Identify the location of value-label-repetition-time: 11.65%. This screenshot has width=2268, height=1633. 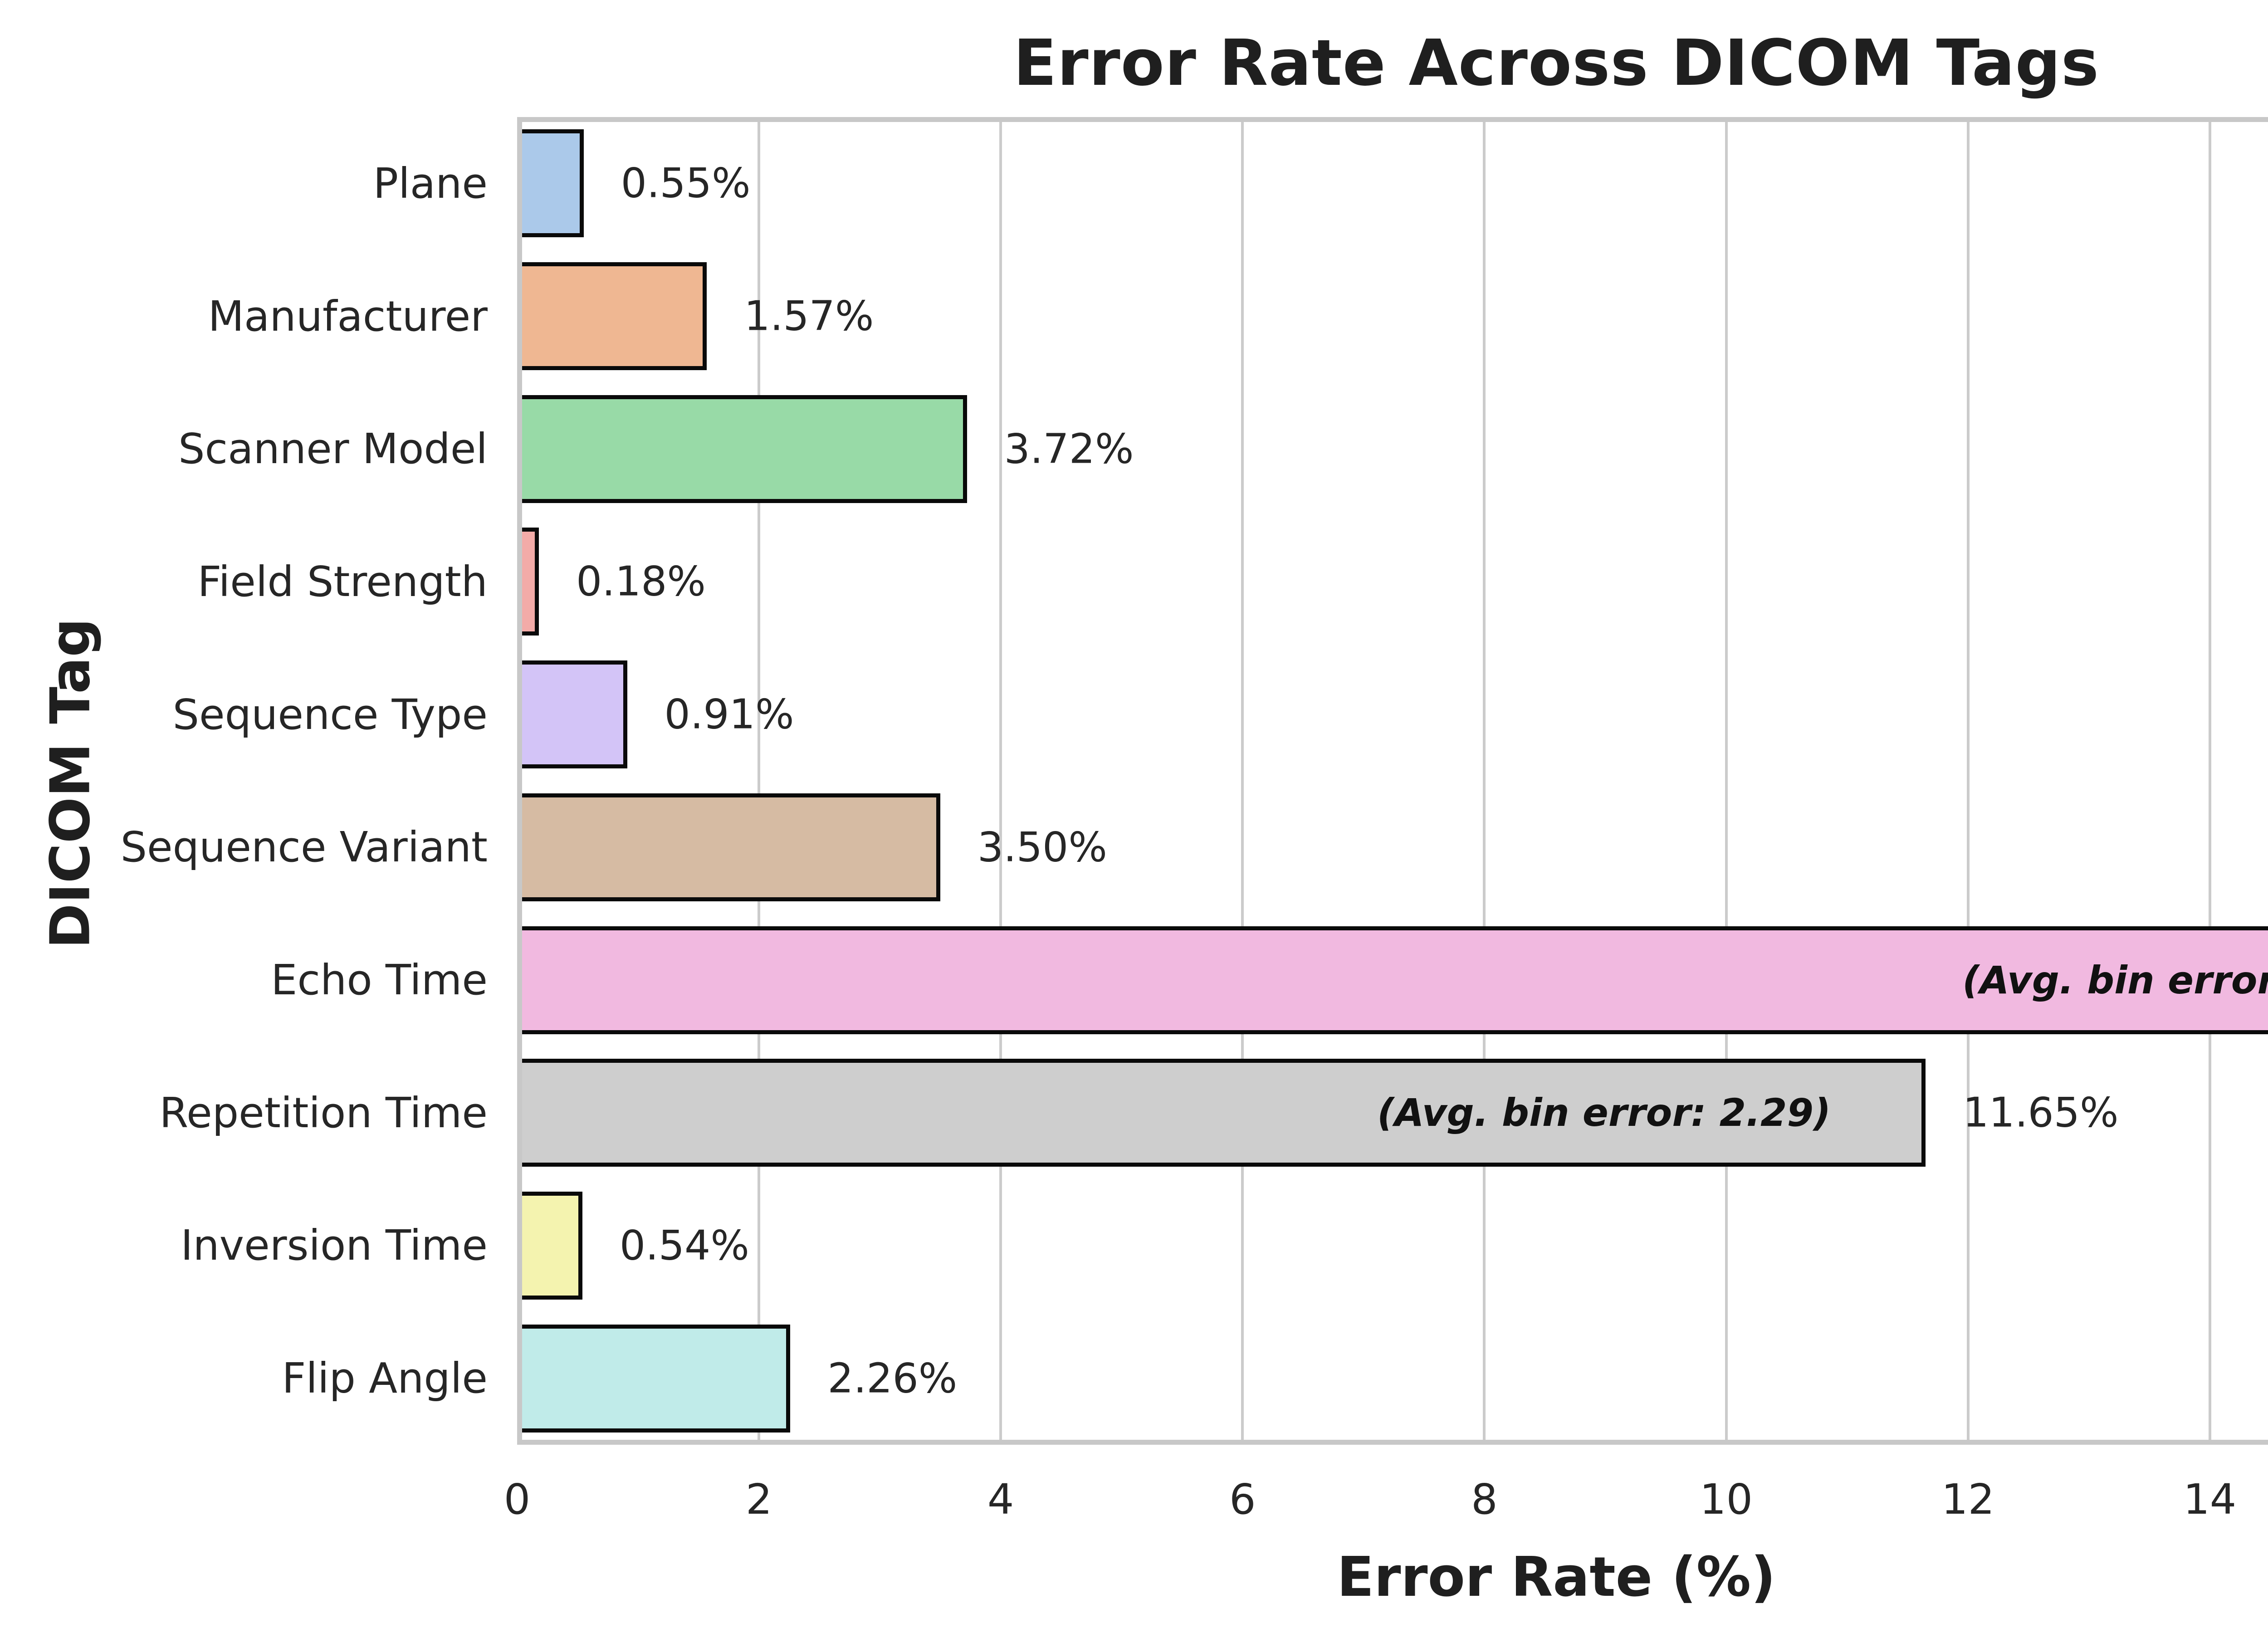
(2041, 1113).